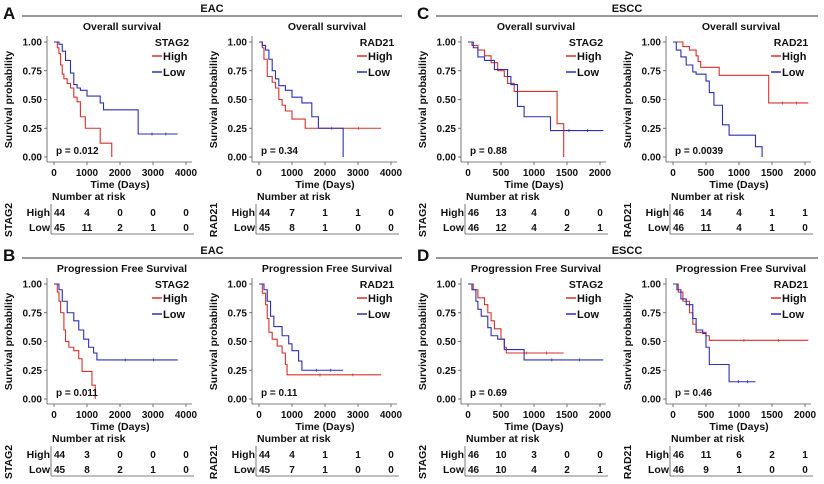  I want to click on survival-curve-low, so click(116, 88).